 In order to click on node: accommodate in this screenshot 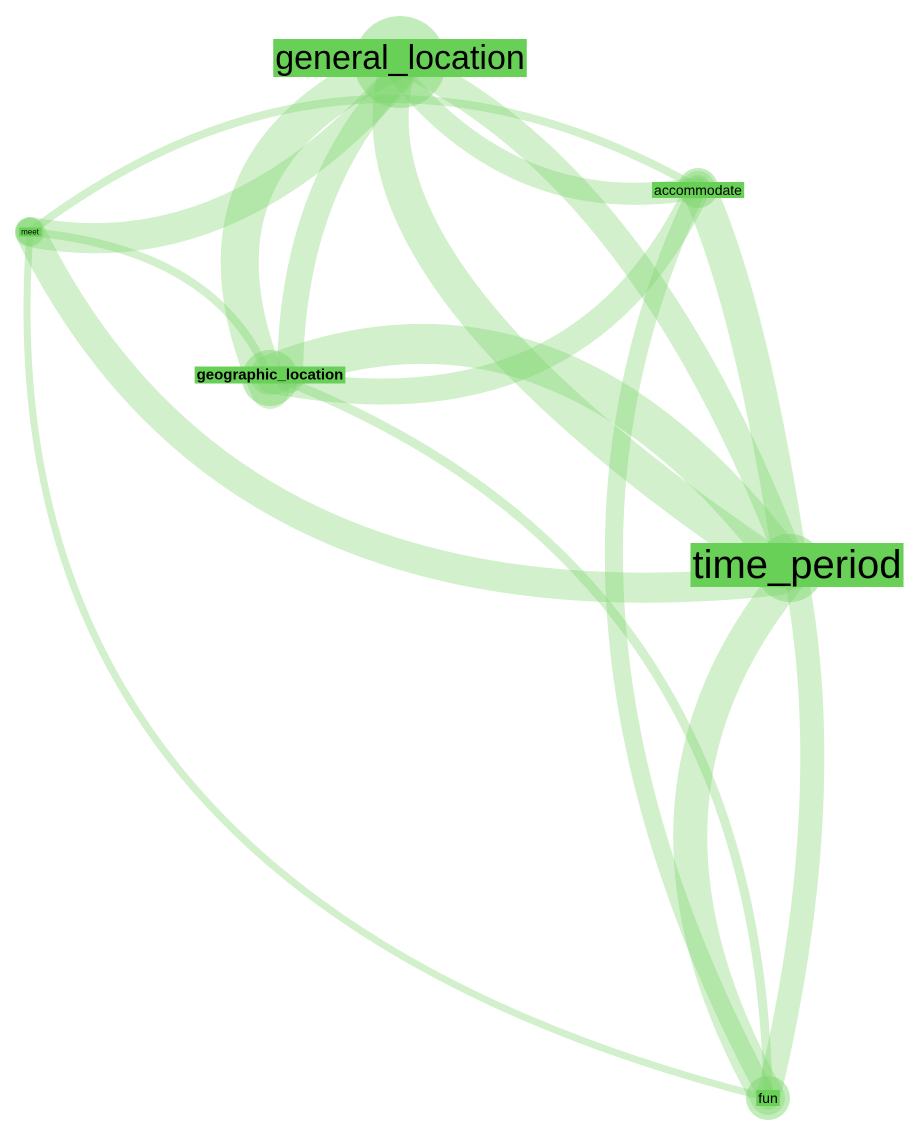, I will do `click(698, 188)`.